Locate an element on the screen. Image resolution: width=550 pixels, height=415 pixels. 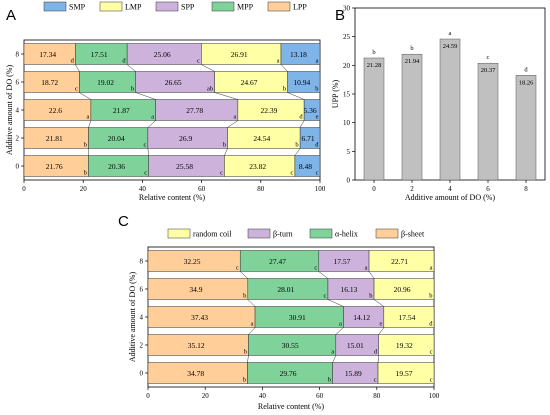
panel-a-sig-letter-MPP-0: c is located at coordinates (145, 173).